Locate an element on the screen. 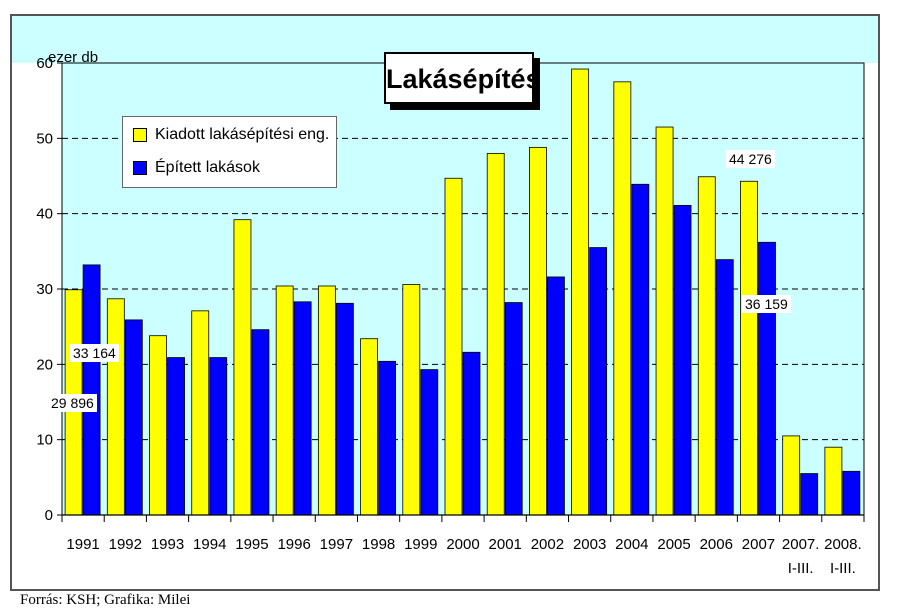 The height and width of the screenshot is (613, 900). x-tick-label: 2004 is located at coordinates (631, 544).